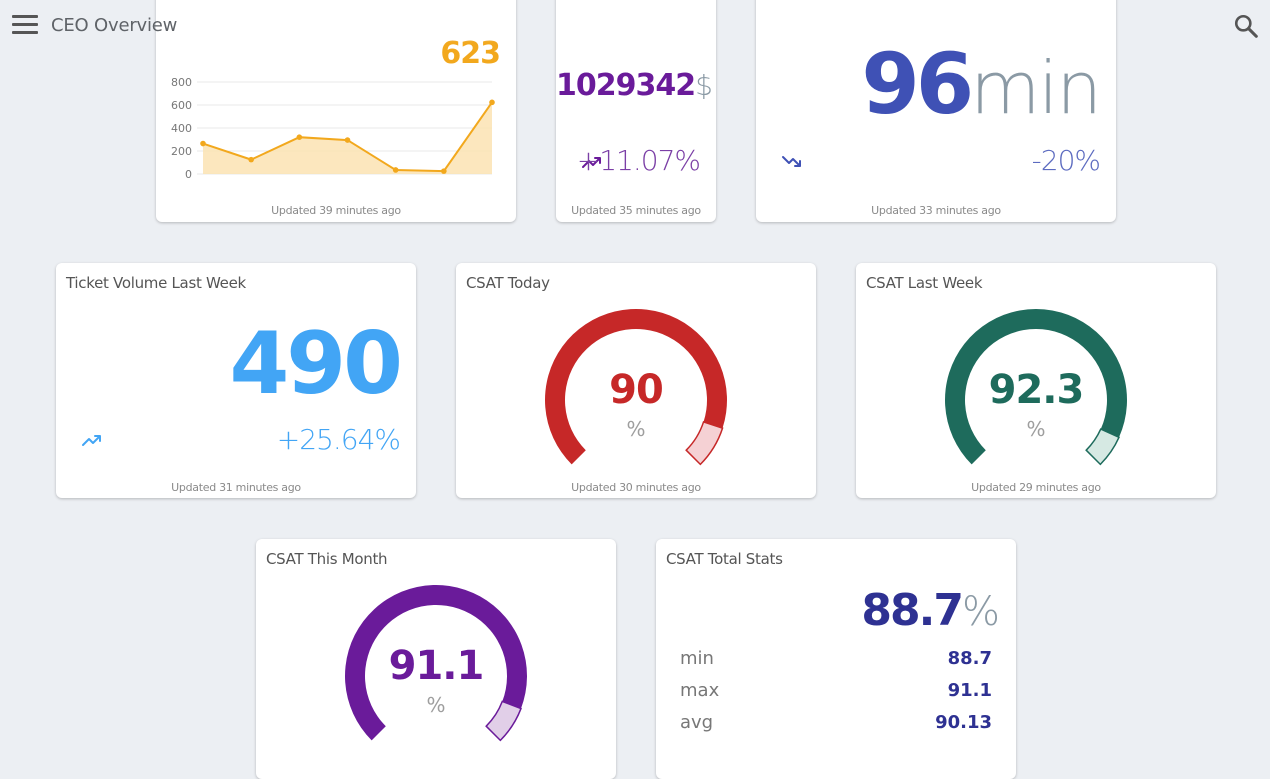 This screenshot has height=779, width=1270. I want to click on y-tick-label: 600, so click(181, 105).